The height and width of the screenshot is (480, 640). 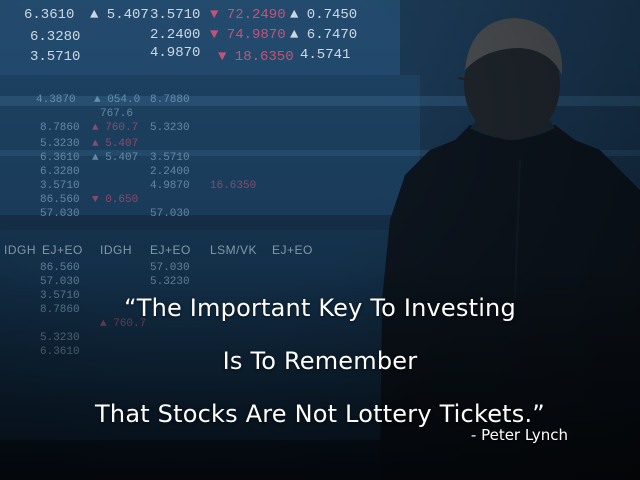 I want to click on quote-line-3: That Stocks Are Not Lottery Tickets.”, so click(x=320, y=414).